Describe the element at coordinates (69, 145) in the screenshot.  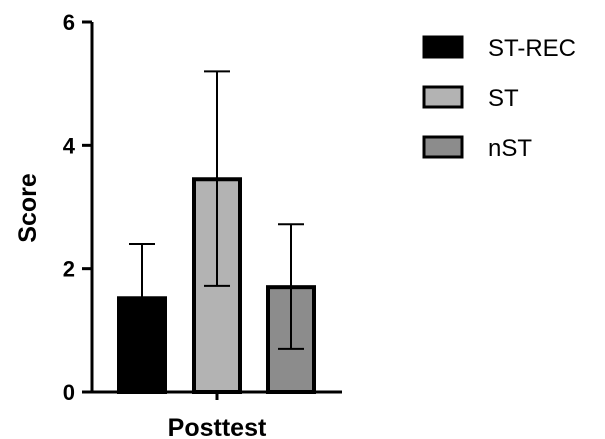
I see `y-tick-label: 4` at that location.